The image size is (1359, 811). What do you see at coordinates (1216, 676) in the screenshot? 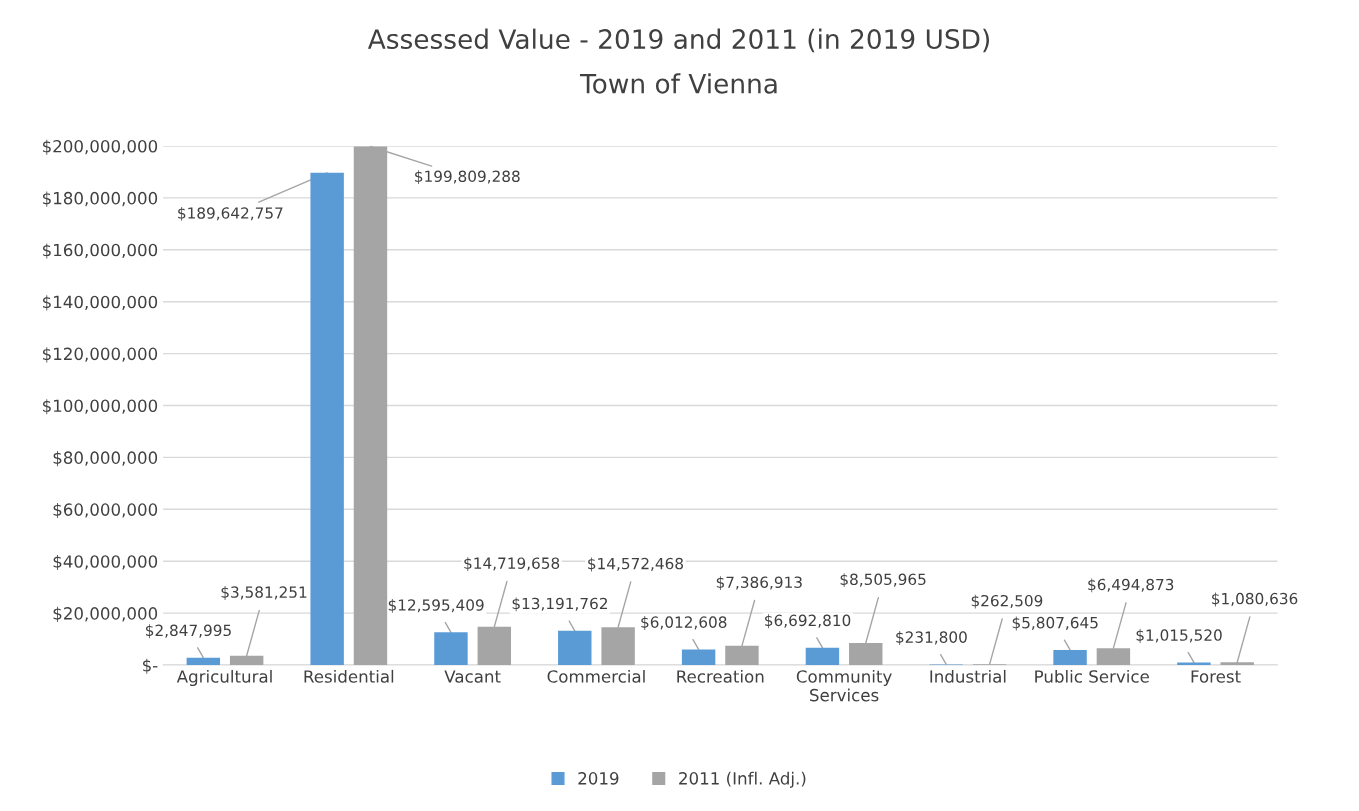
I see `x-tick-label: Forest` at bounding box center [1216, 676].